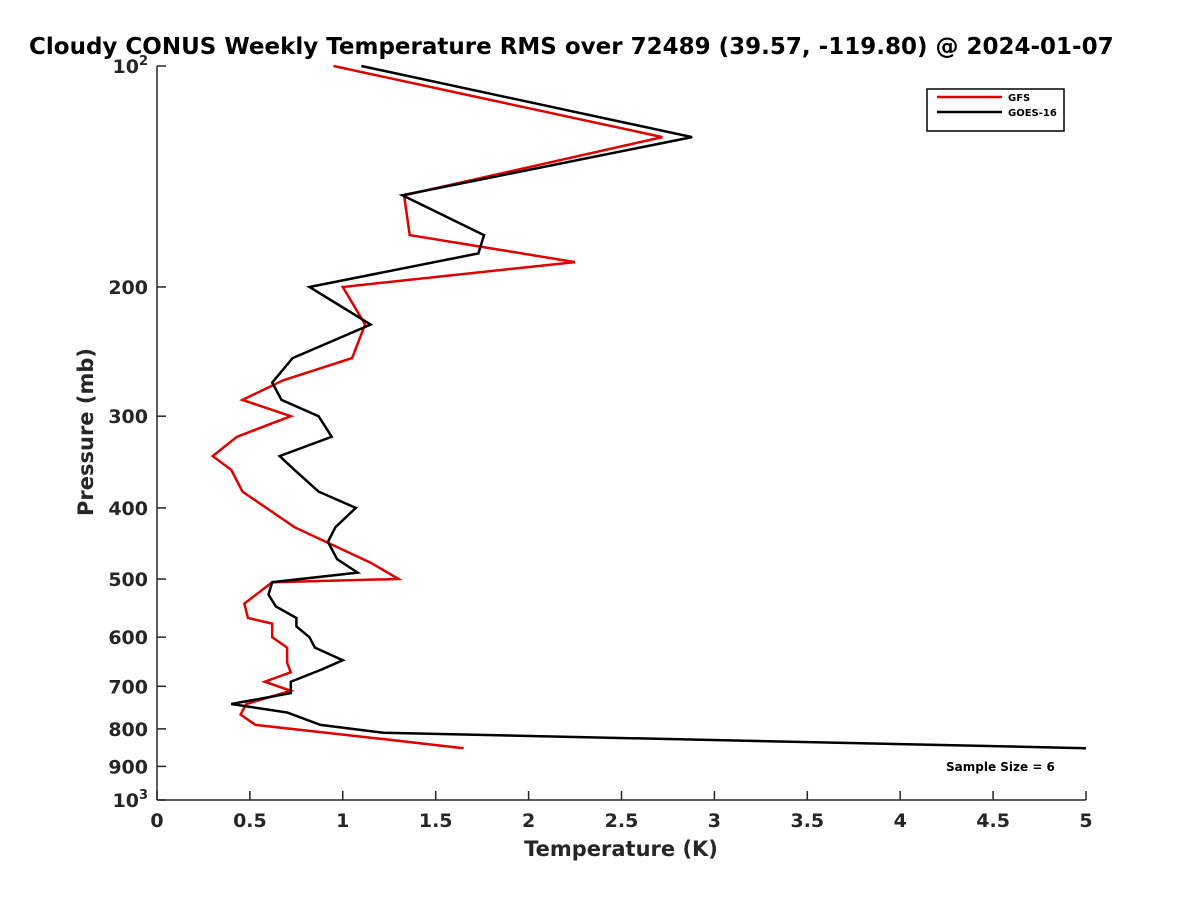 This screenshot has width=1200, height=900. What do you see at coordinates (714, 821) in the screenshot?
I see `x-tick-label: 3` at bounding box center [714, 821].